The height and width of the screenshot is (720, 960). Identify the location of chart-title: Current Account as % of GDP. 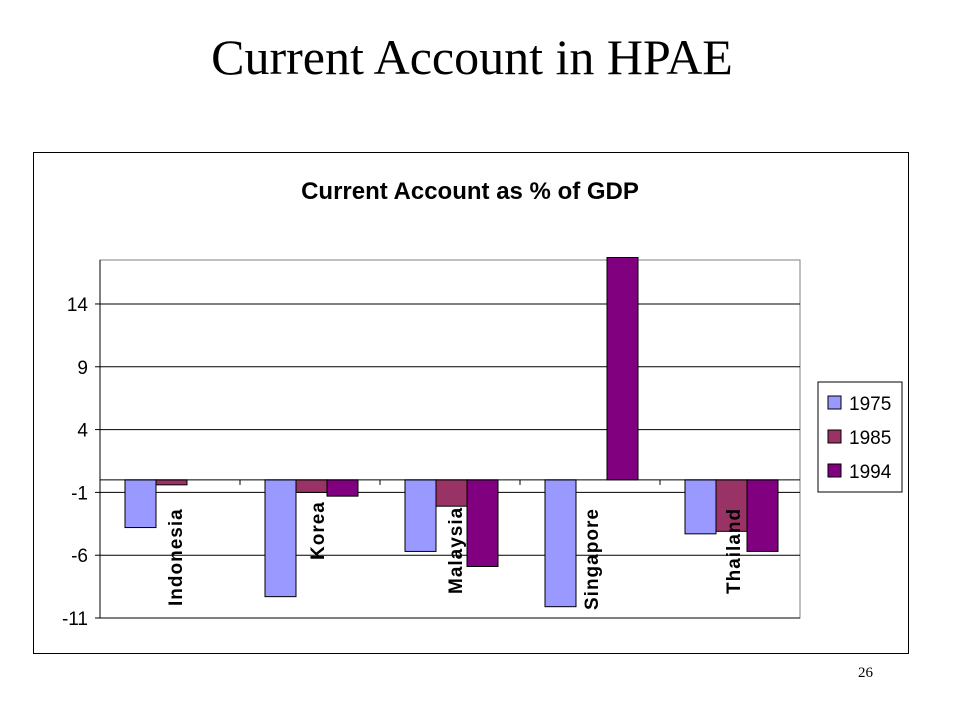
(470, 191).